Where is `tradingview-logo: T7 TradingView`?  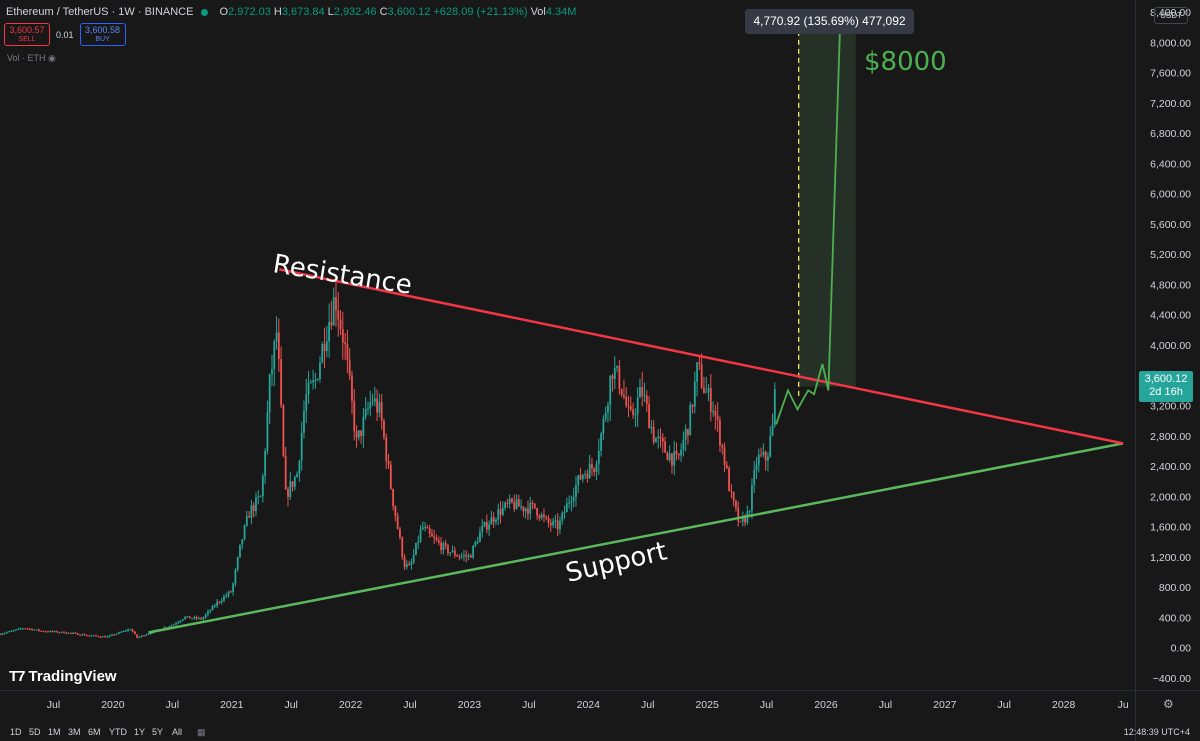 tradingview-logo: T7 TradingView is located at coordinates (63, 676).